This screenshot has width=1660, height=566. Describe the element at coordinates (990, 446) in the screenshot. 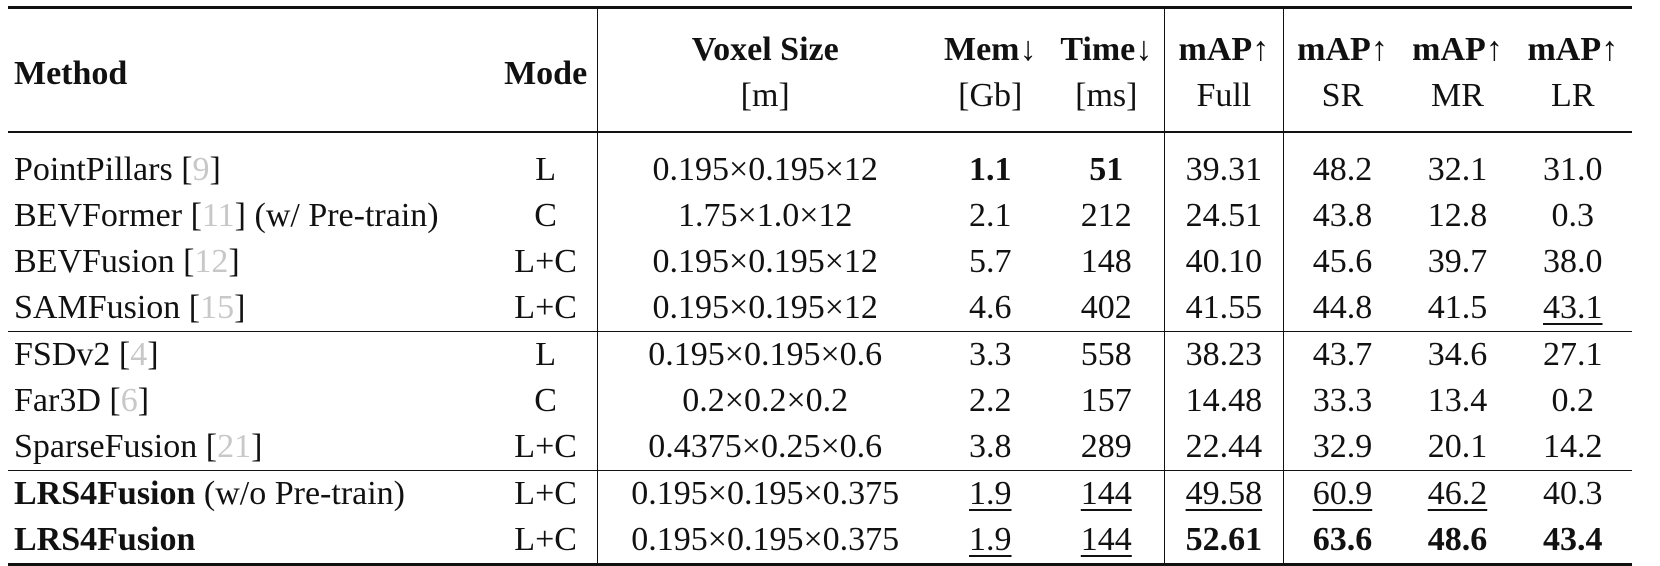

I see `mem-cell: 3.8` at that location.